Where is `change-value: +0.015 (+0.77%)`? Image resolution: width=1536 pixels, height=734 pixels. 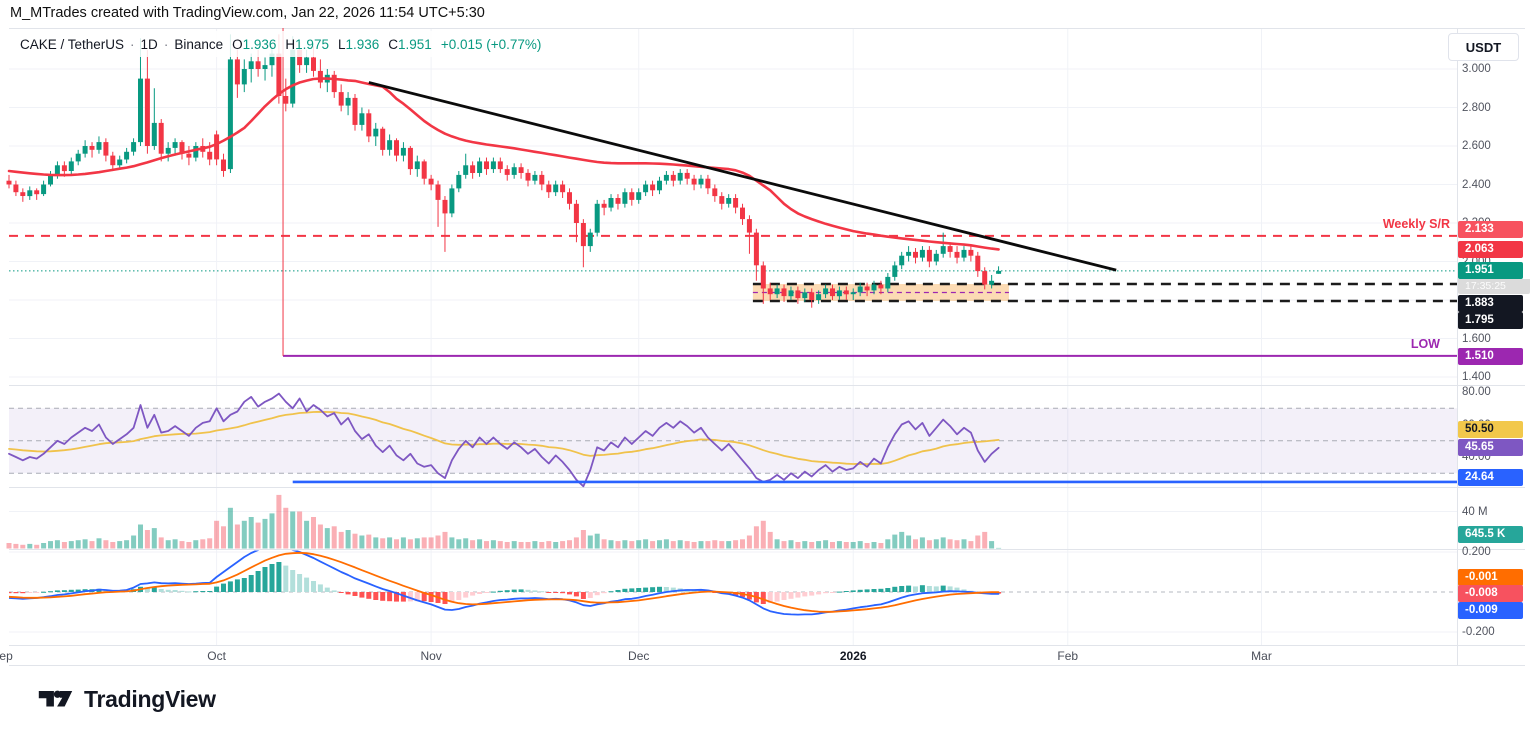 change-value: +0.015 (+0.77%) is located at coordinates (491, 44).